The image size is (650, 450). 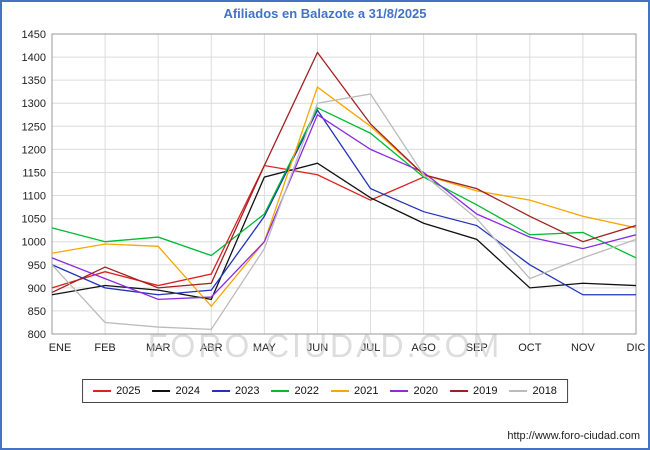 What do you see at coordinates (161, 391) in the screenshot?
I see `legend-swatch-2024` at bounding box center [161, 391].